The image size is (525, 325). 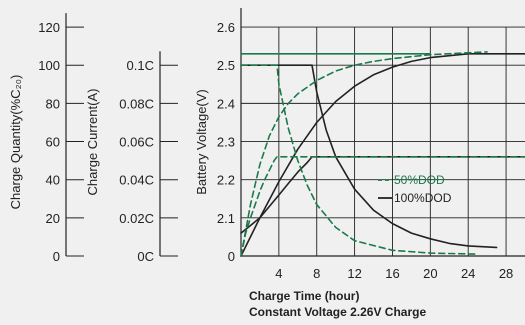 I want to click on quantity-tick-label: 40, so click(x=53, y=180).